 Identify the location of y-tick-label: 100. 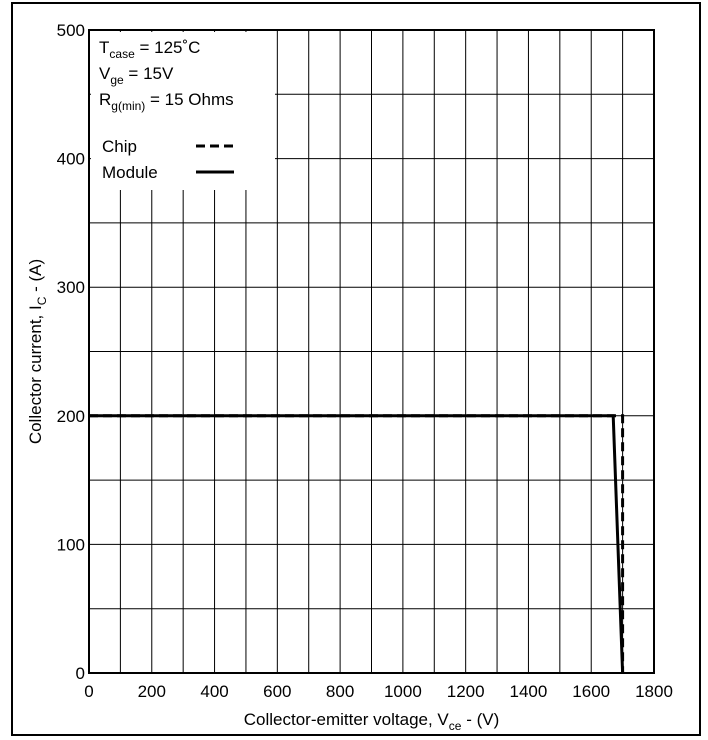
(71, 544).